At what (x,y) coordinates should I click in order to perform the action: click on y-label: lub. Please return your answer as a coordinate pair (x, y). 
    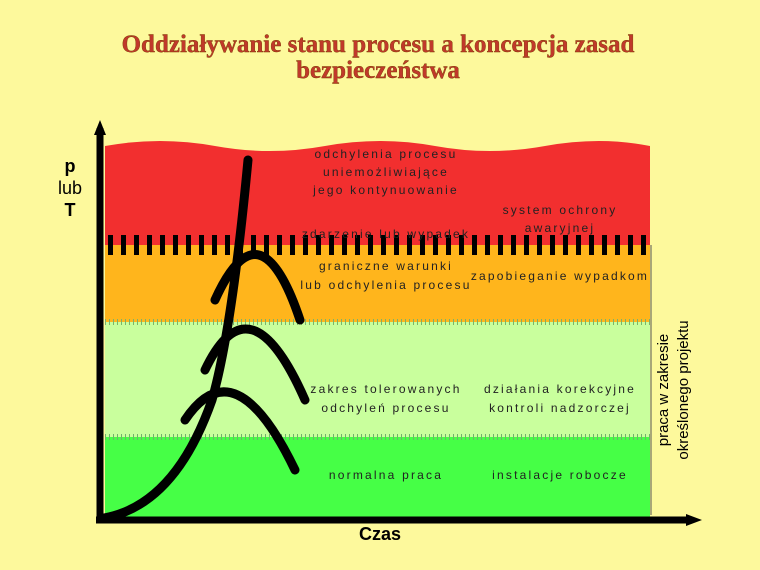
    Looking at the image, I should click on (70, 188).